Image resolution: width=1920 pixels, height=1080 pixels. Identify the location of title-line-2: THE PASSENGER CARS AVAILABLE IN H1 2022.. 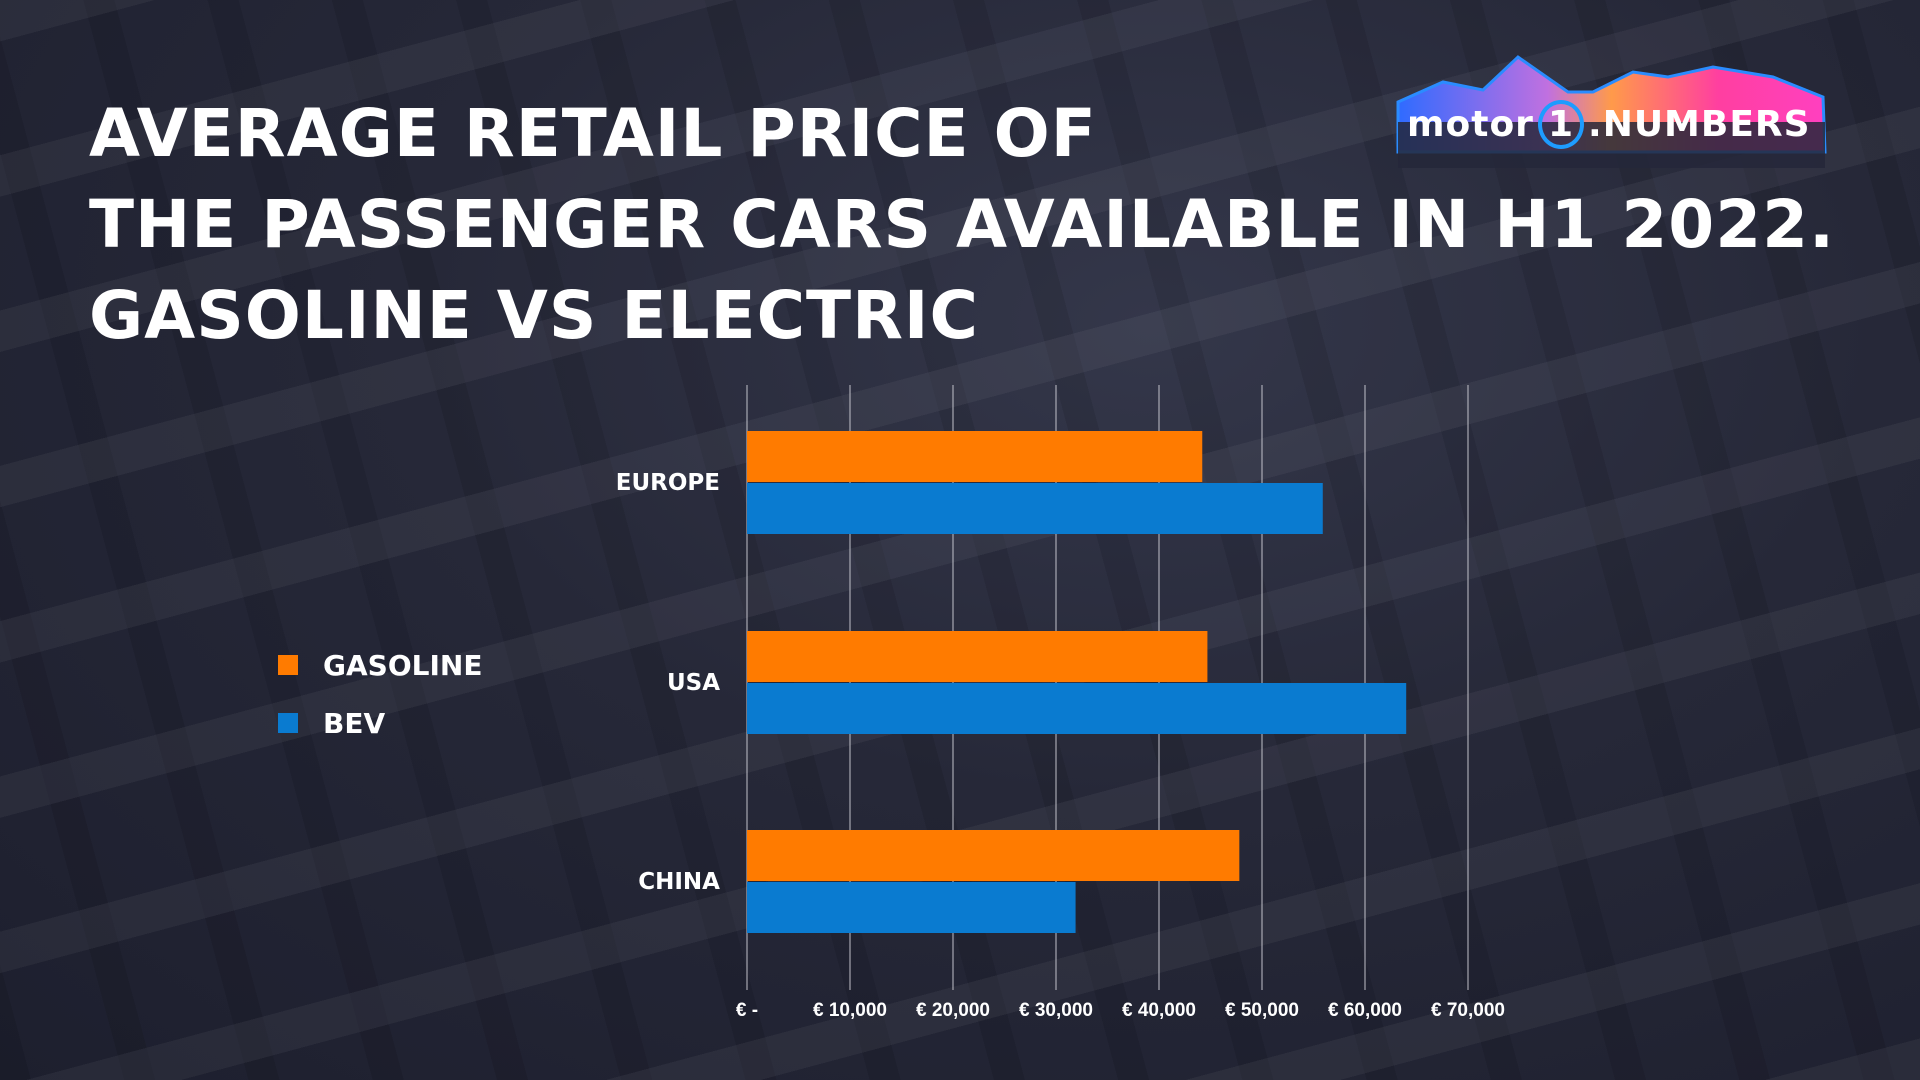
(962, 224).